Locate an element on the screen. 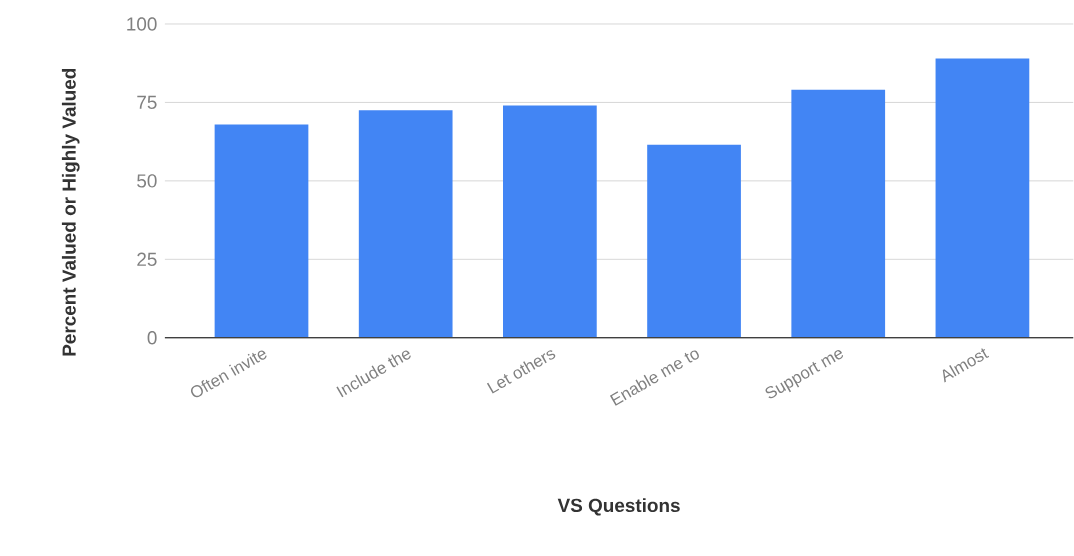 The width and height of the screenshot is (1074, 556). y-tick-label: 100 is located at coordinates (142, 24).